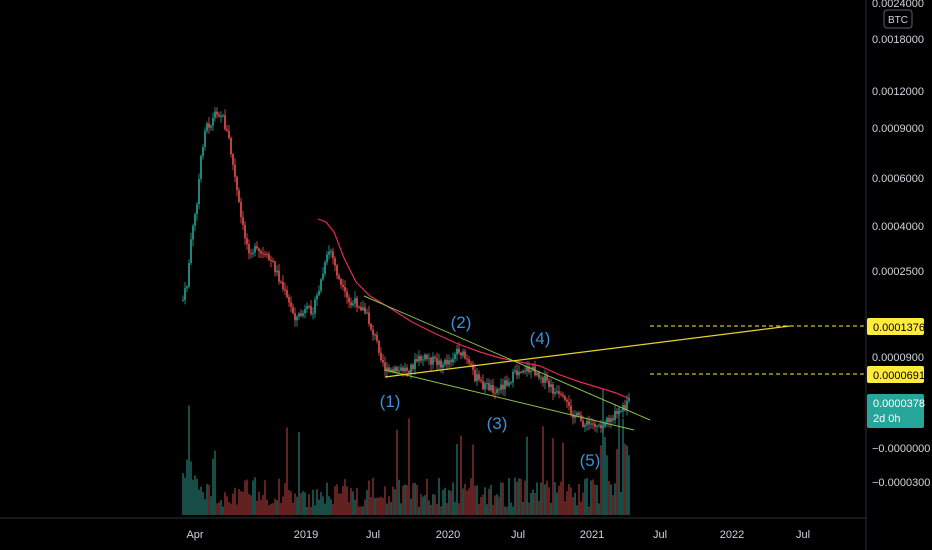 This screenshot has width=932, height=550. What do you see at coordinates (306, 535) in the screenshot?
I see `x-tick-label: 2019` at bounding box center [306, 535].